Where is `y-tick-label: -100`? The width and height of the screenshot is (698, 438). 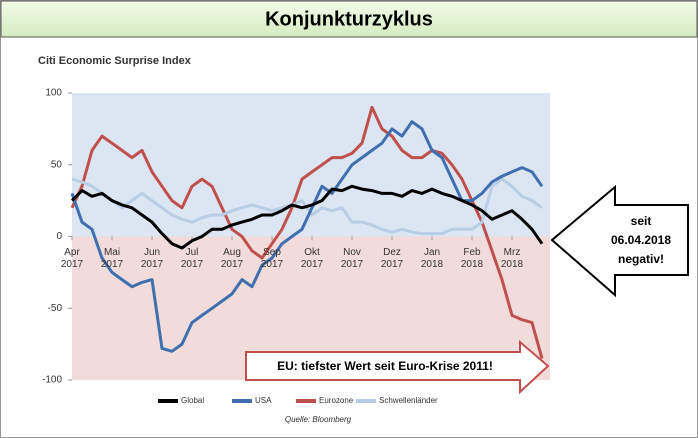
y-tick-label: -100 is located at coordinates (52, 380).